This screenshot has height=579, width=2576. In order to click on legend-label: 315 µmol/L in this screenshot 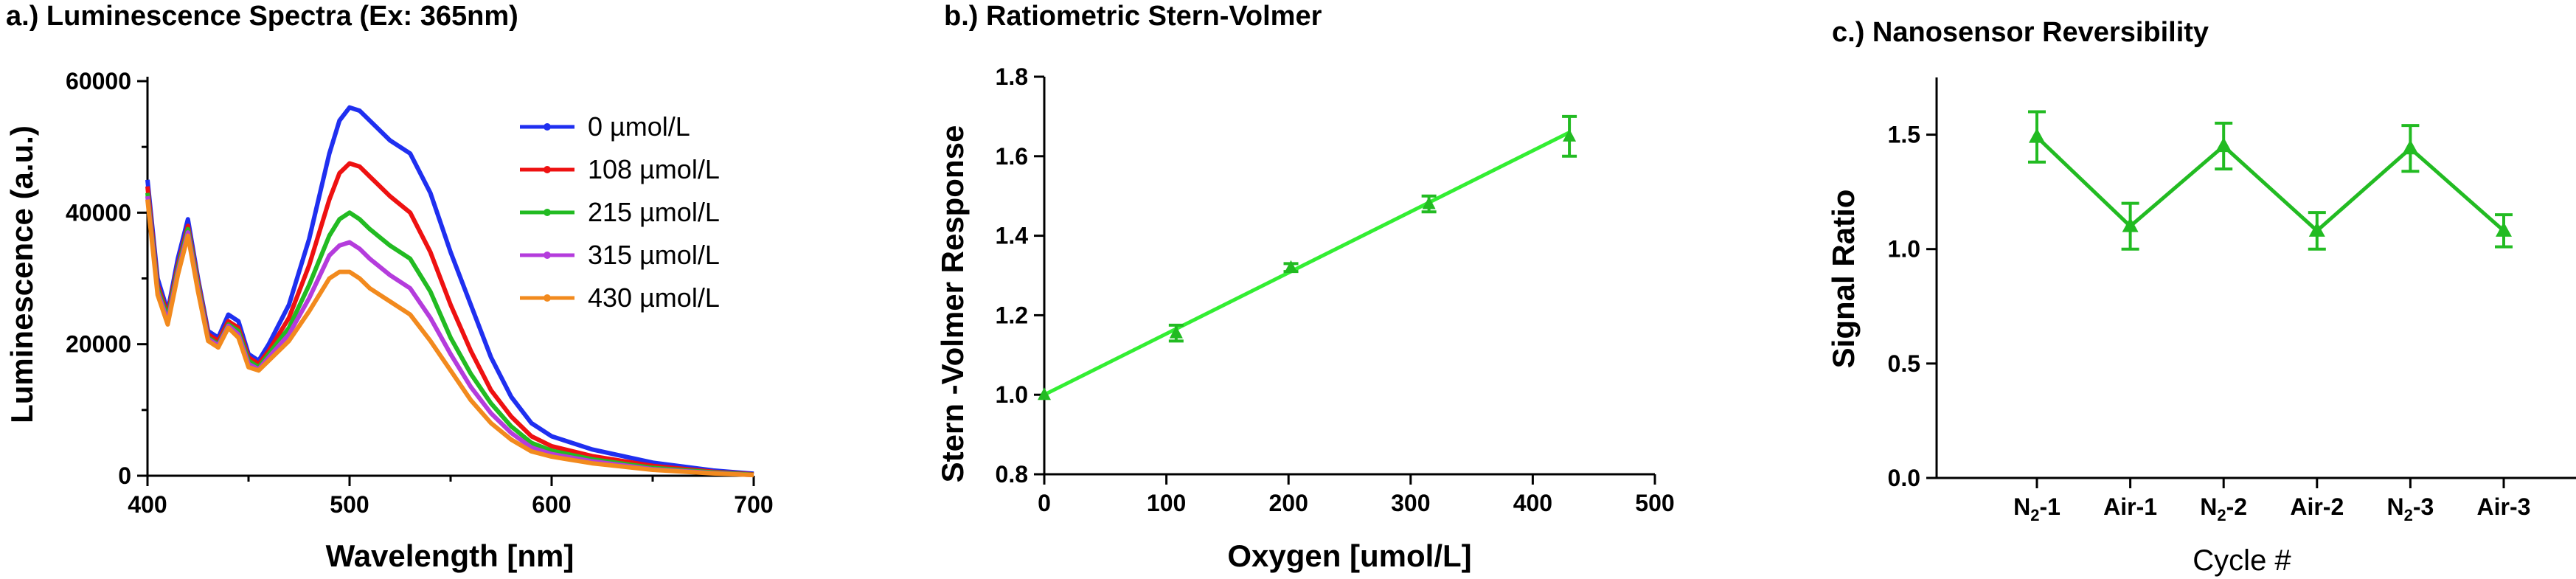, I will do `click(654, 255)`.